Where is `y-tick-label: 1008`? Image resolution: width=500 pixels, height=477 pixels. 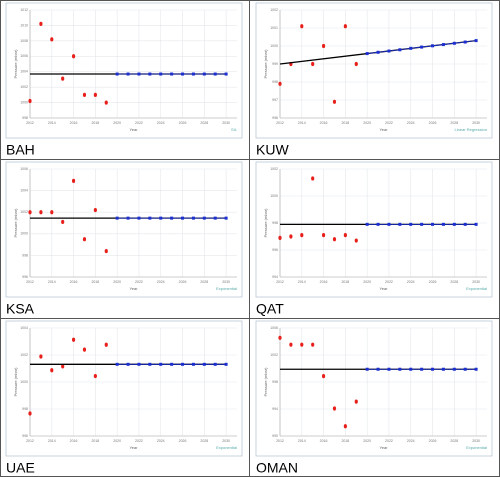 y-tick-label: 1008 is located at coordinates (24, 41).